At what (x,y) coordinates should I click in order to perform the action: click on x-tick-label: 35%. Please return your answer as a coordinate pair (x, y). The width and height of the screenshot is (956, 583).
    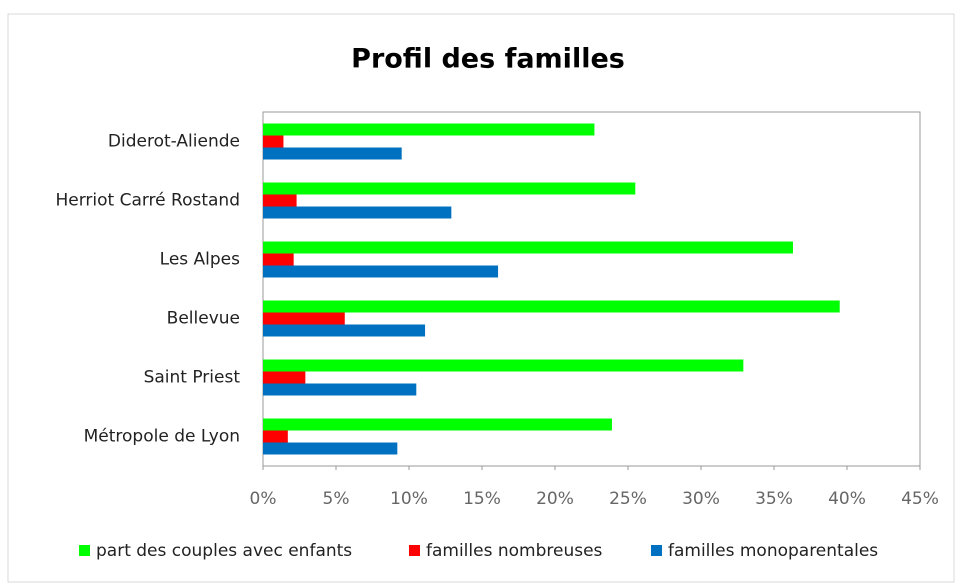
    Looking at the image, I should click on (774, 499).